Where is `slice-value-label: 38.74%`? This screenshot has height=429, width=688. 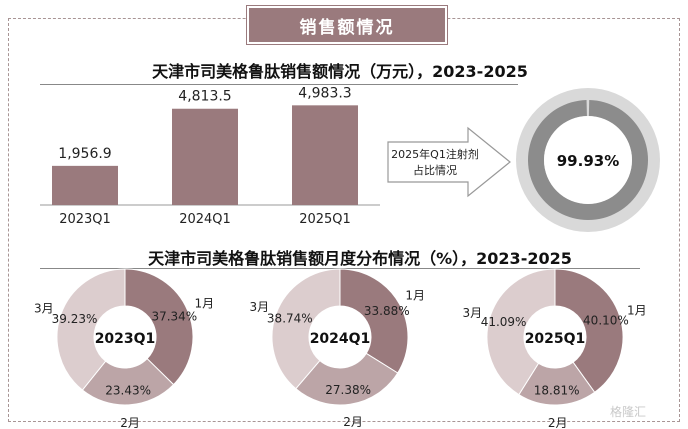 slice-value-label: 38.74% is located at coordinates (290, 318).